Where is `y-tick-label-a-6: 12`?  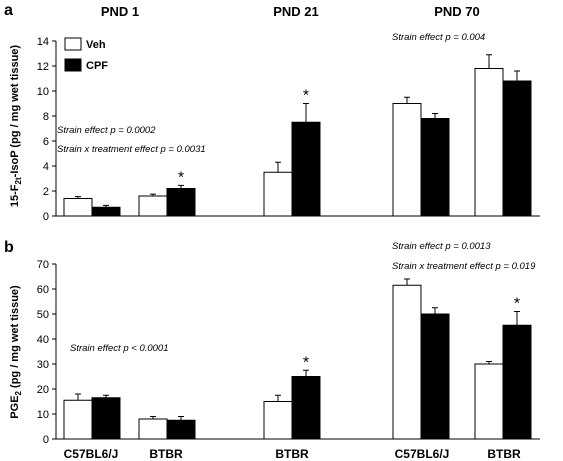
y-tick-label-a-6: 12 is located at coordinates (43, 67).